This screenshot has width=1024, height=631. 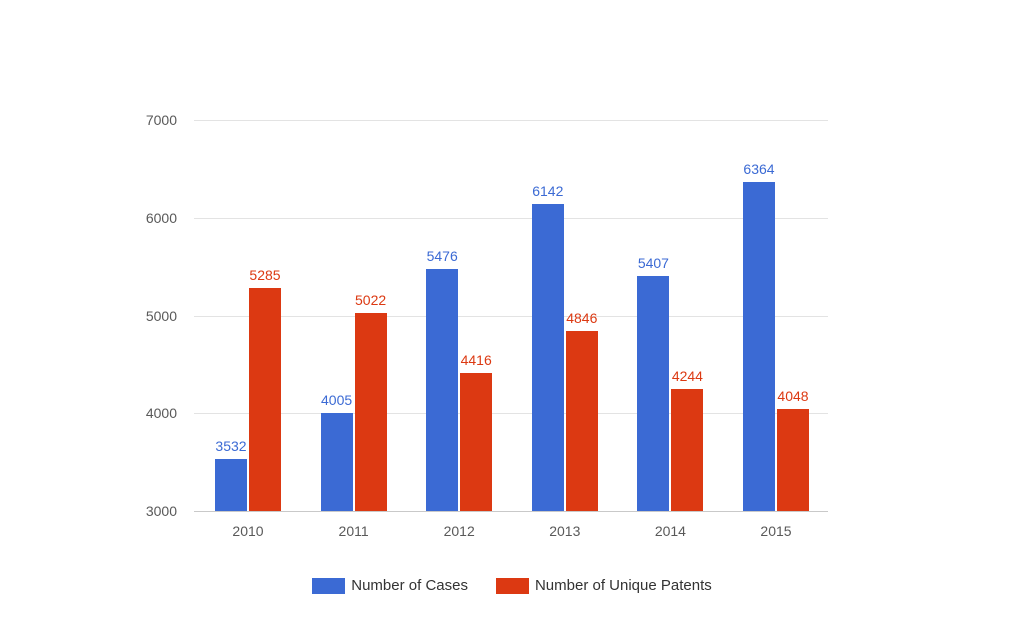 What do you see at coordinates (161, 511) in the screenshot?
I see `y-axis-tick-label: 3000` at bounding box center [161, 511].